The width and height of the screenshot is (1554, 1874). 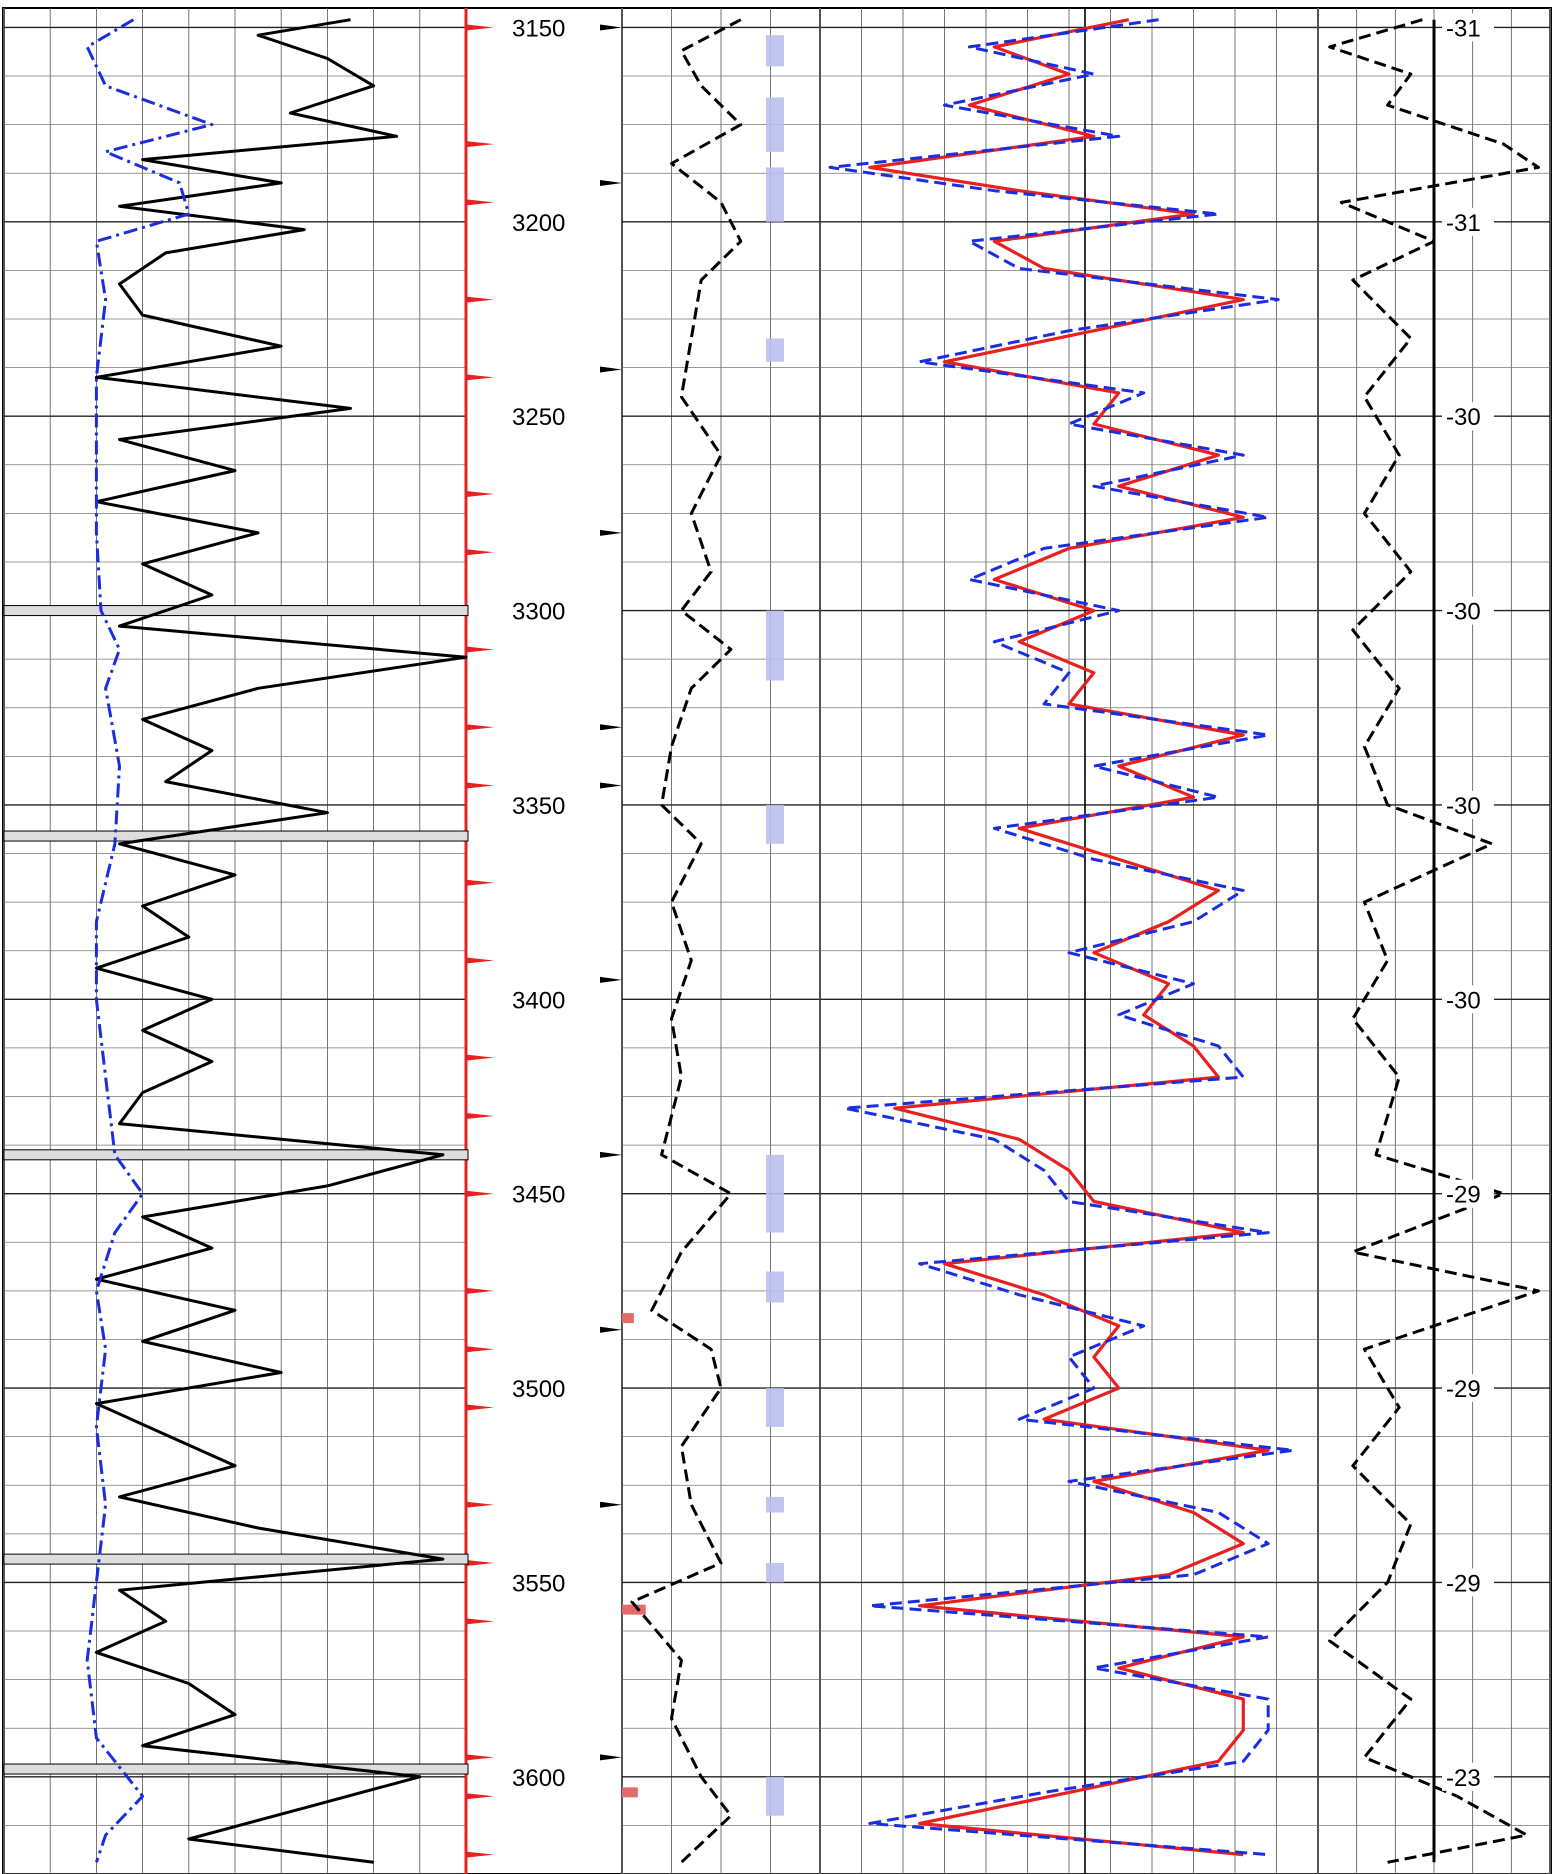 What do you see at coordinates (538, 1000) in the screenshot?
I see `depth-tick-label: 3400` at bounding box center [538, 1000].